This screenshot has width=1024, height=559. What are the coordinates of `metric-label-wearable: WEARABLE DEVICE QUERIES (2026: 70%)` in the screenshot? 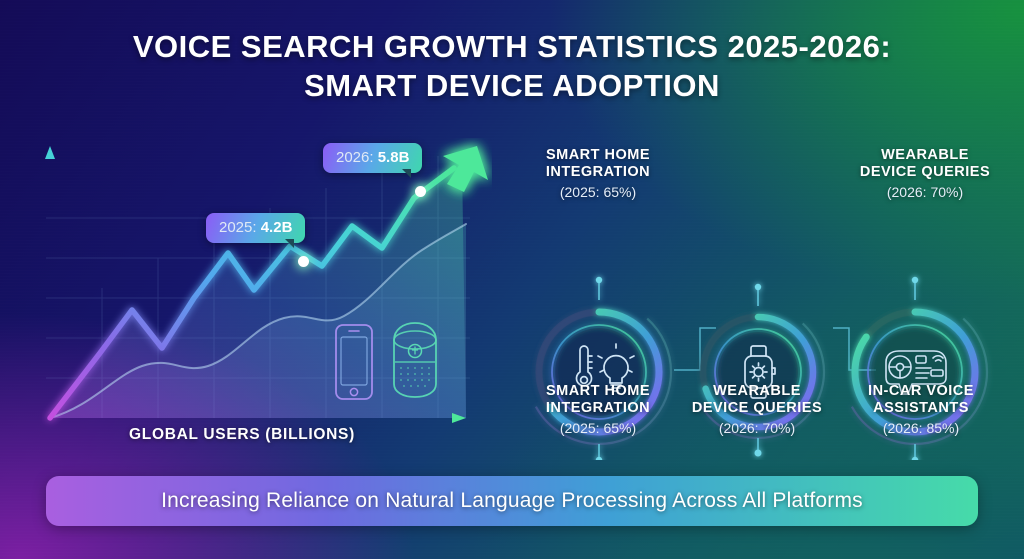 It's located at (757, 410).